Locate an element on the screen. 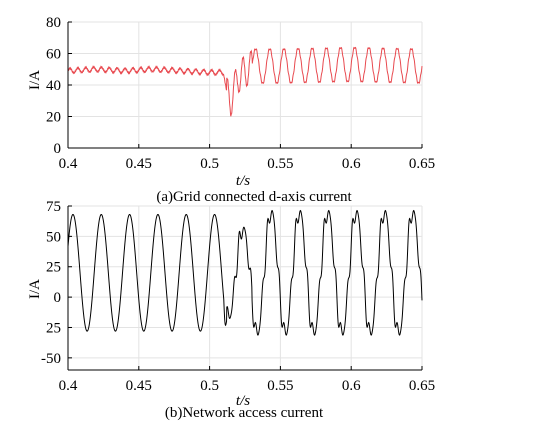 The height and width of the screenshot is (437, 533). x-tick-label-b: 0.6 is located at coordinates (351, 386).